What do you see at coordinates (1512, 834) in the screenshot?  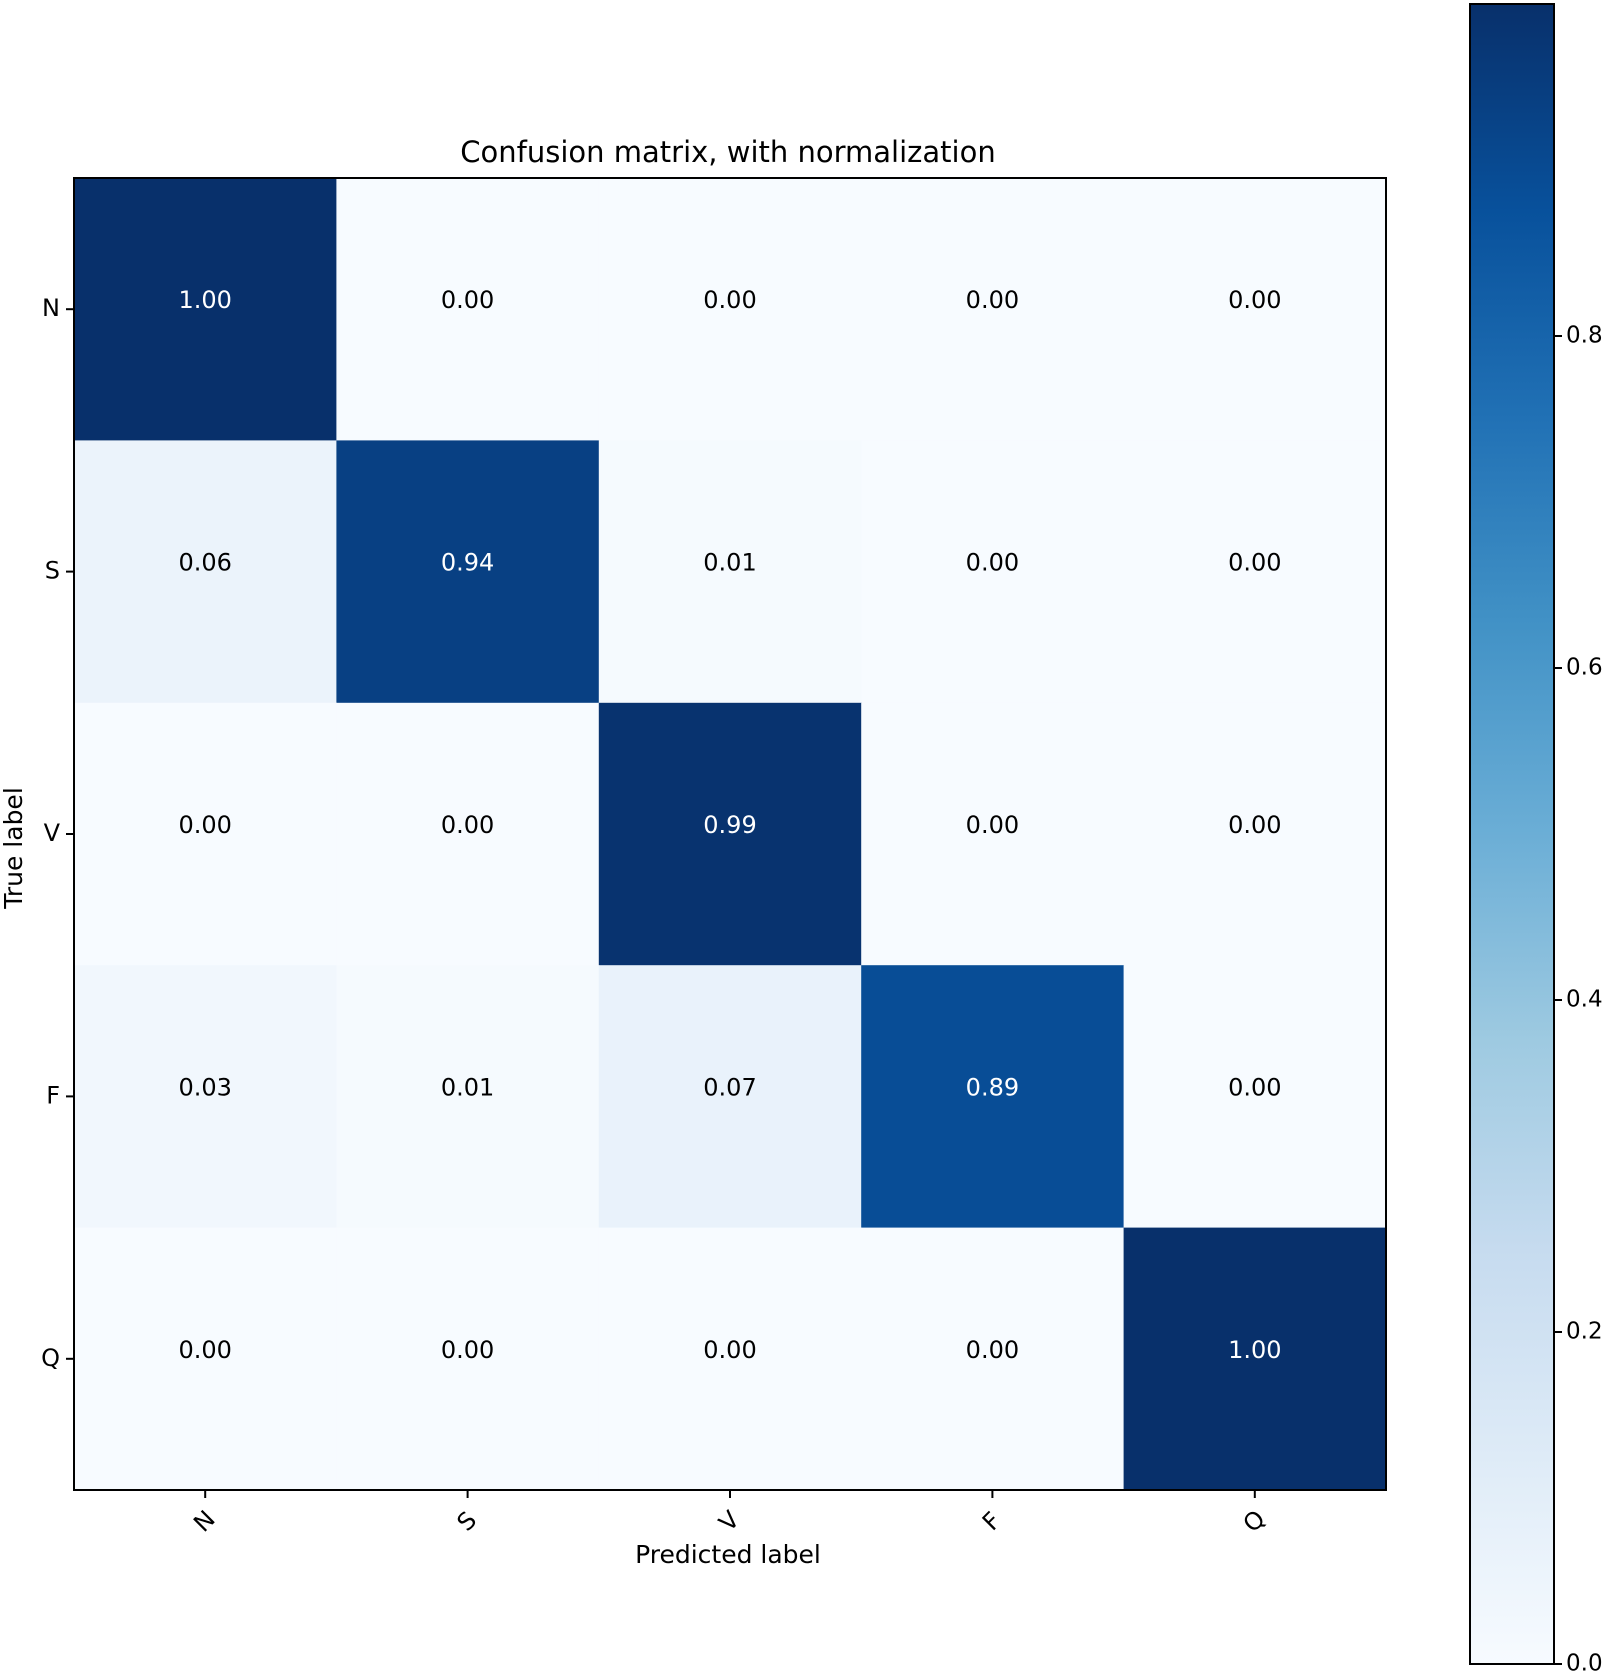 I see `colorbar` at bounding box center [1512, 834].